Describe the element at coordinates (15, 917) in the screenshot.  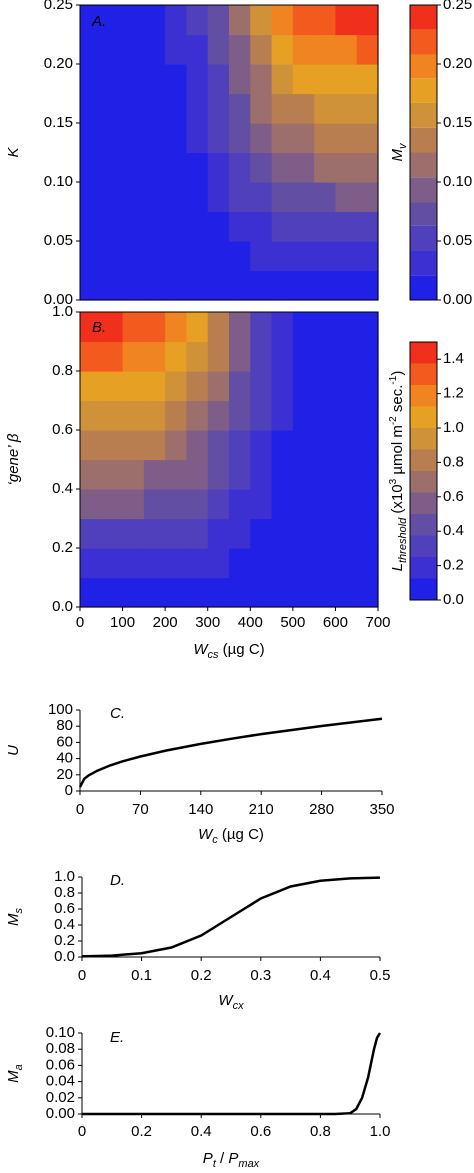
I see `y-axis-label: Ms` at that location.